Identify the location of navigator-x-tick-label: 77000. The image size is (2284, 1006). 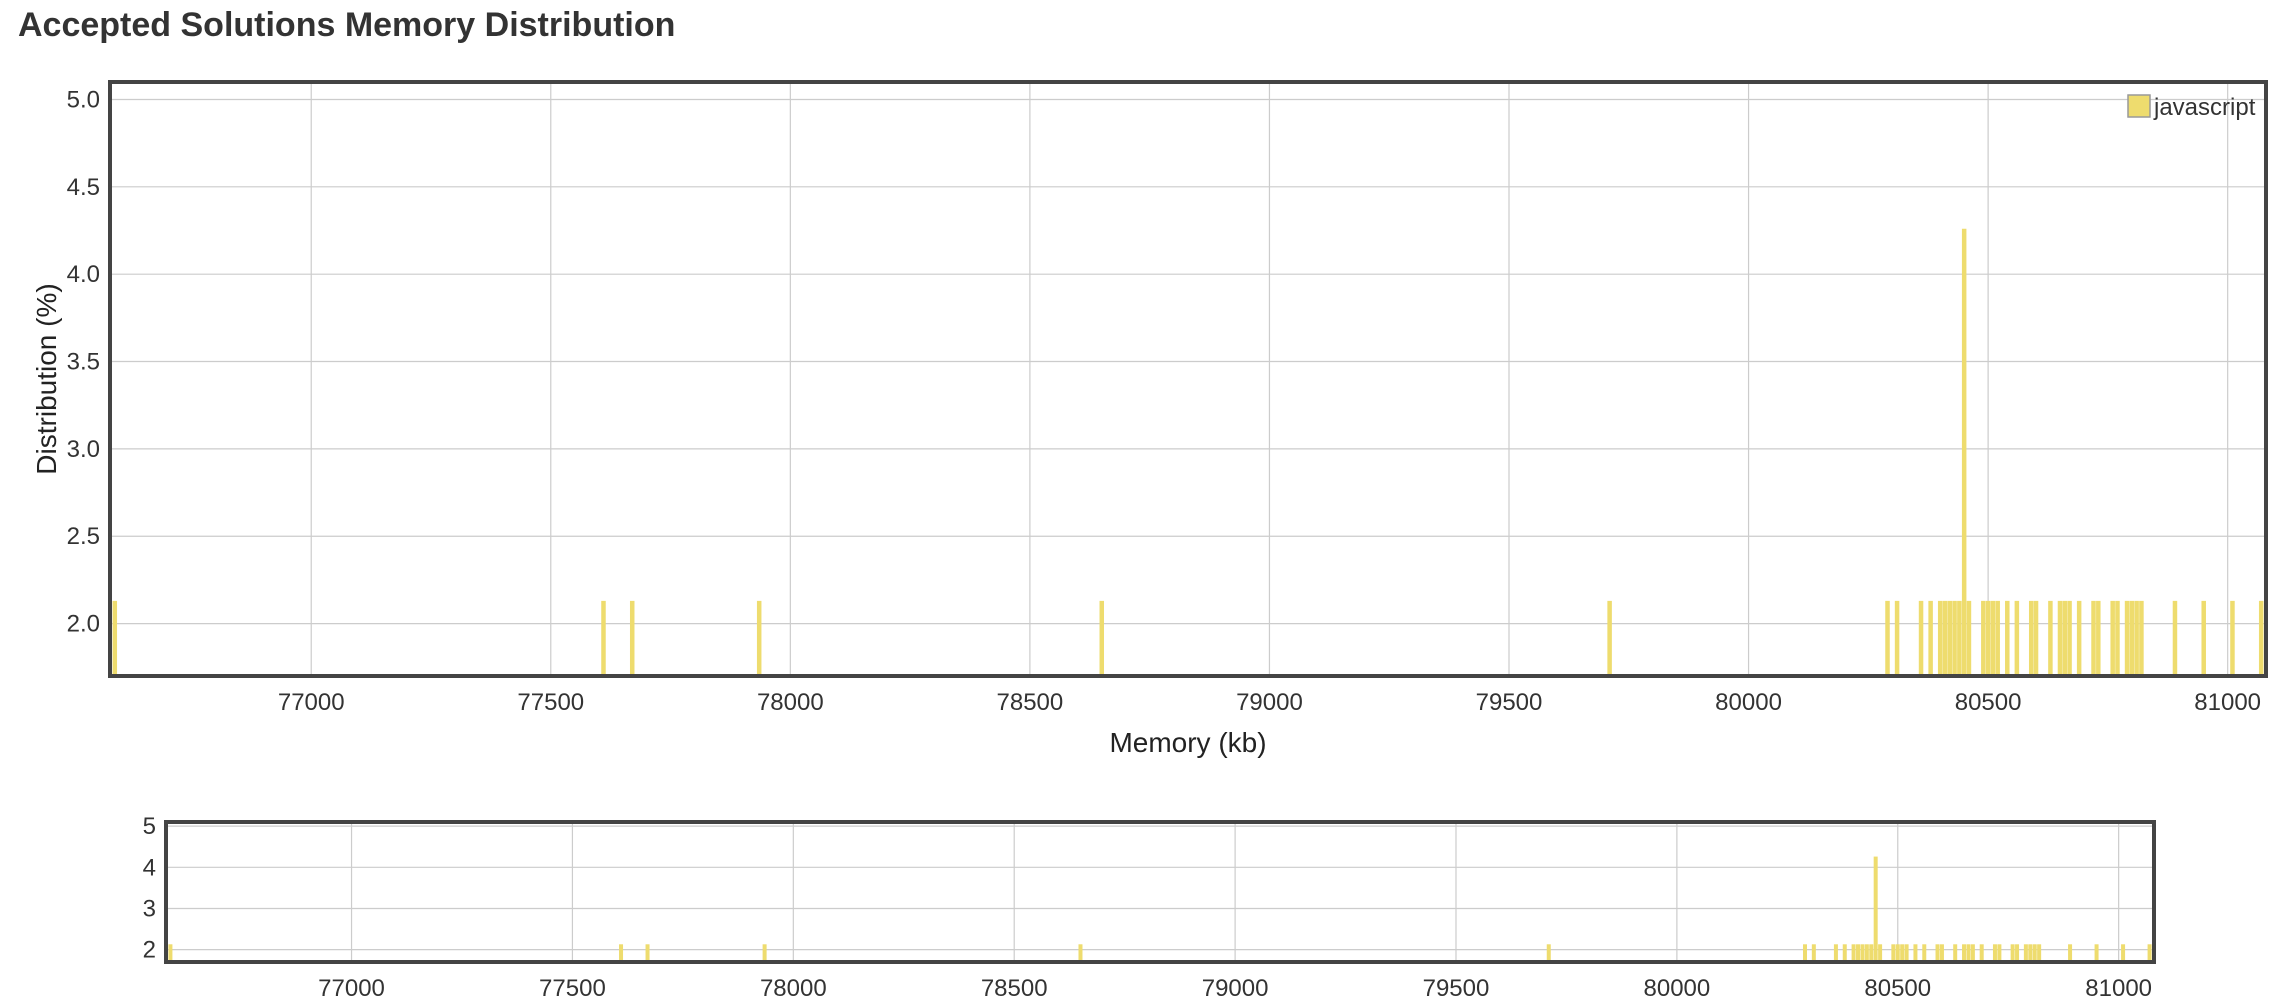
(351, 988).